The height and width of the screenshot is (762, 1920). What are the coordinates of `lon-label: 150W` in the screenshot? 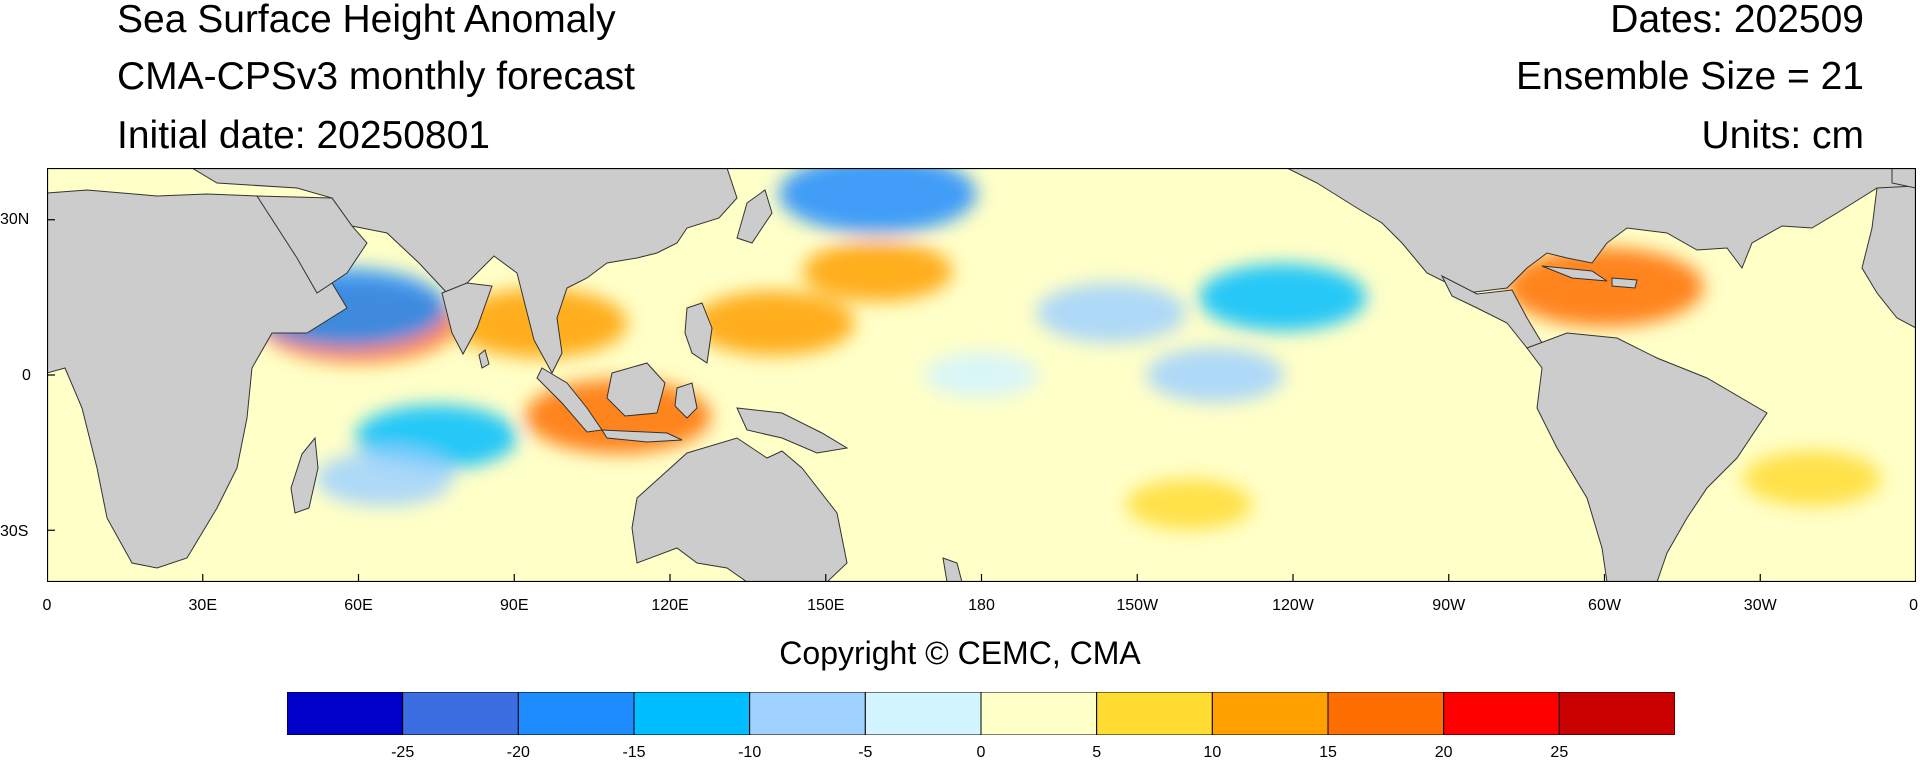 It's located at (1137, 605).